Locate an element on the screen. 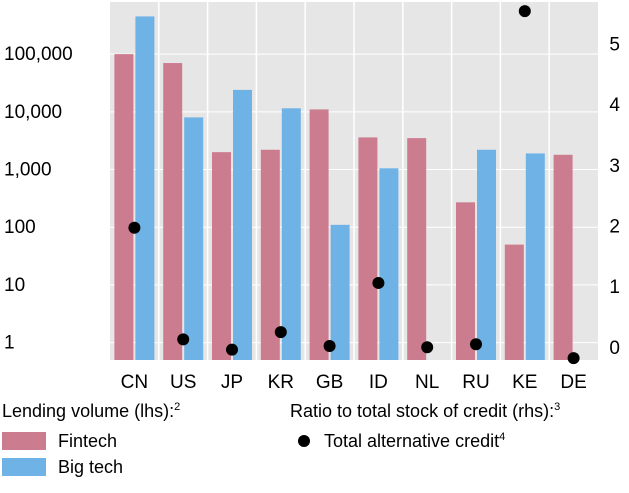  bar-bigtech-KE is located at coordinates (535, 256).